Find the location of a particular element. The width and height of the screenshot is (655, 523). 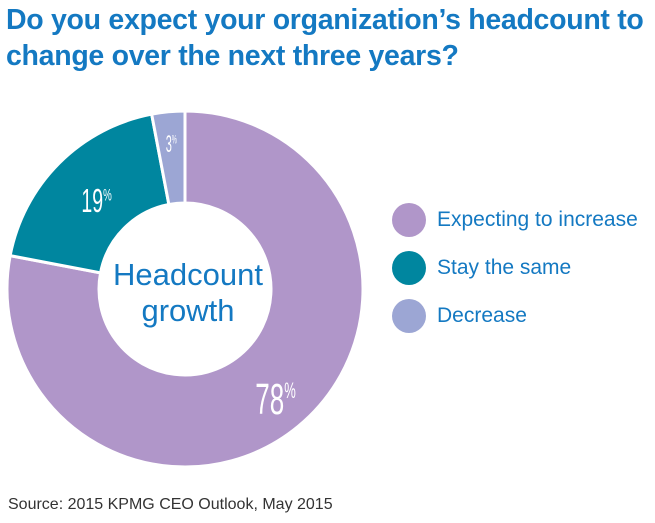

legend-label: Stay the same is located at coordinates (504, 267).